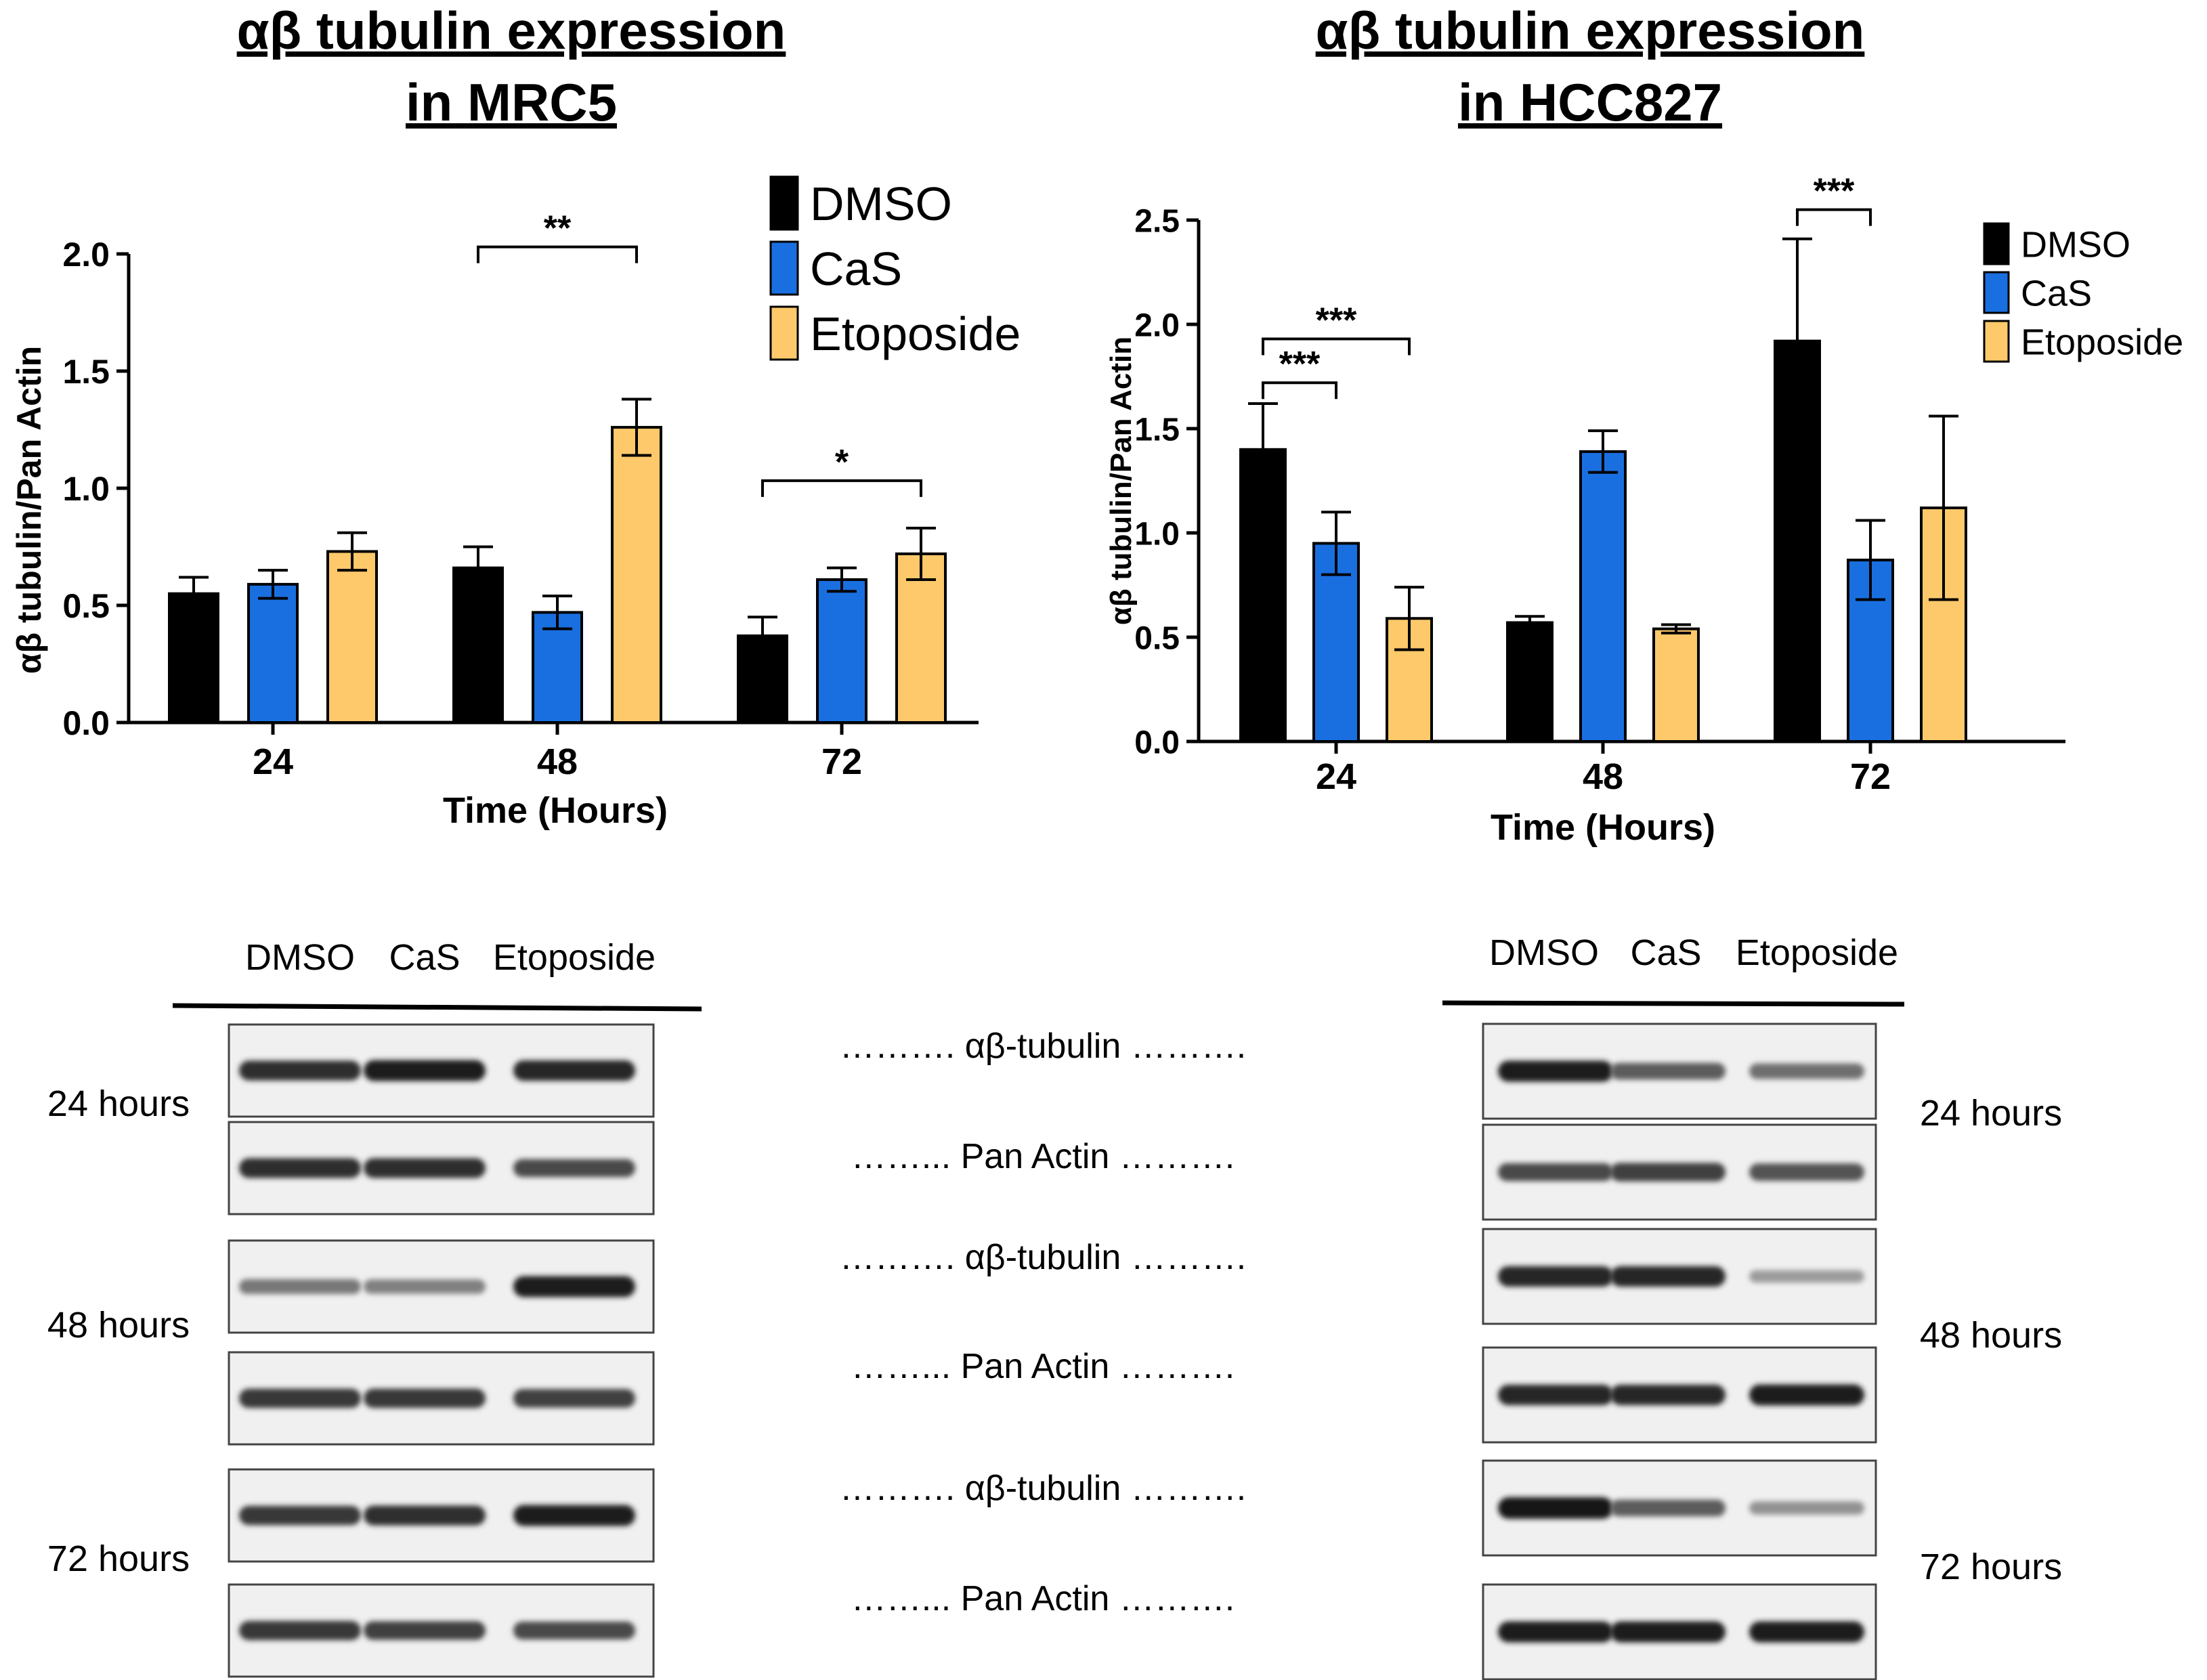  What do you see at coordinates (1991, 1335) in the screenshot?
I see `blot2-time-label: 48 hours` at bounding box center [1991, 1335].